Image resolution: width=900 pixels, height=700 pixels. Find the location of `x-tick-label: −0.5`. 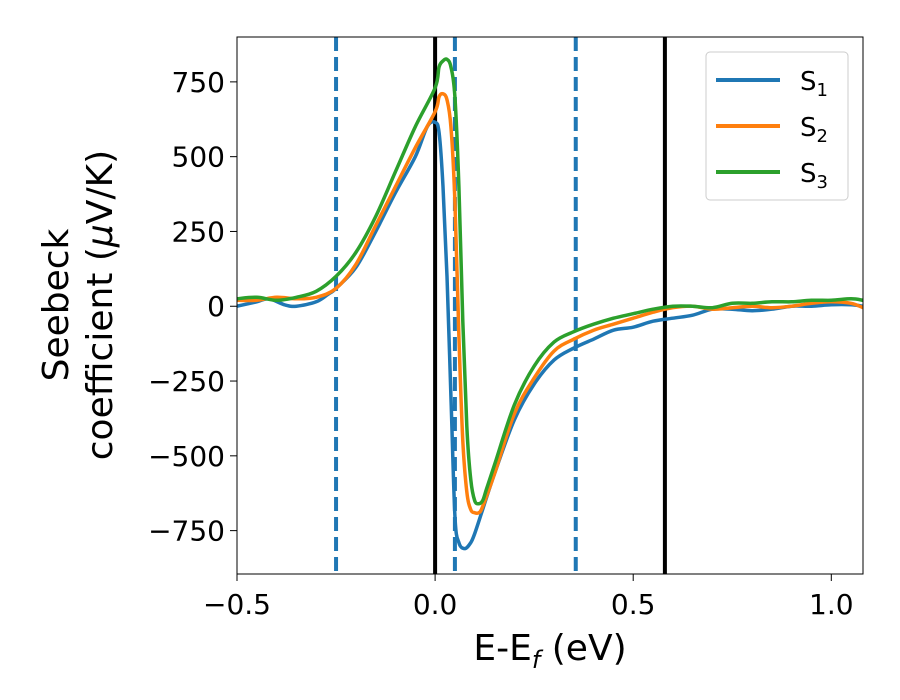

x-tick-label: −0.5 is located at coordinates (237, 604).